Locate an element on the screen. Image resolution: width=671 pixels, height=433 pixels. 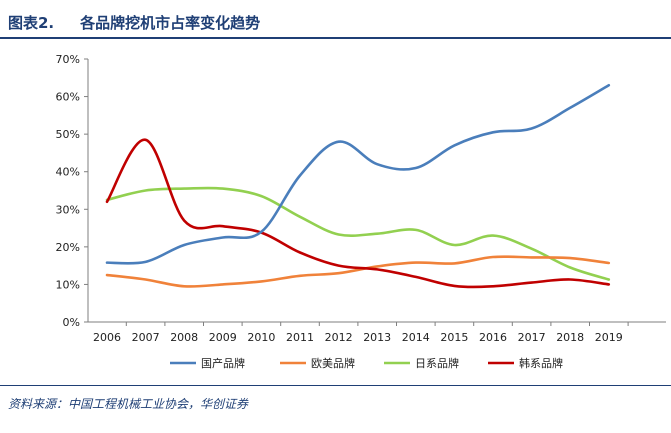
x-tick-label: 2008 is located at coordinates (184, 337).